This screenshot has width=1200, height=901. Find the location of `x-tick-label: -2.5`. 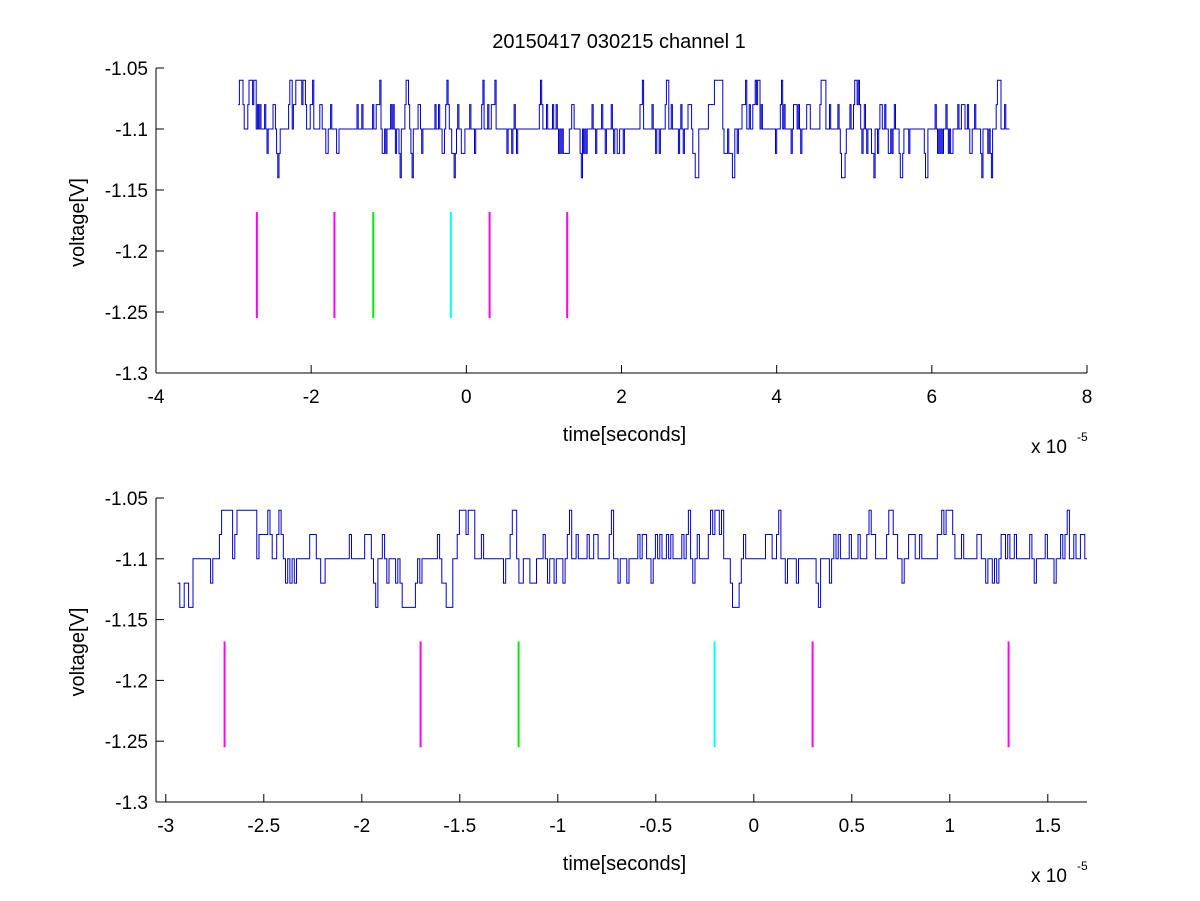

x-tick-label: -2.5 is located at coordinates (263, 826).